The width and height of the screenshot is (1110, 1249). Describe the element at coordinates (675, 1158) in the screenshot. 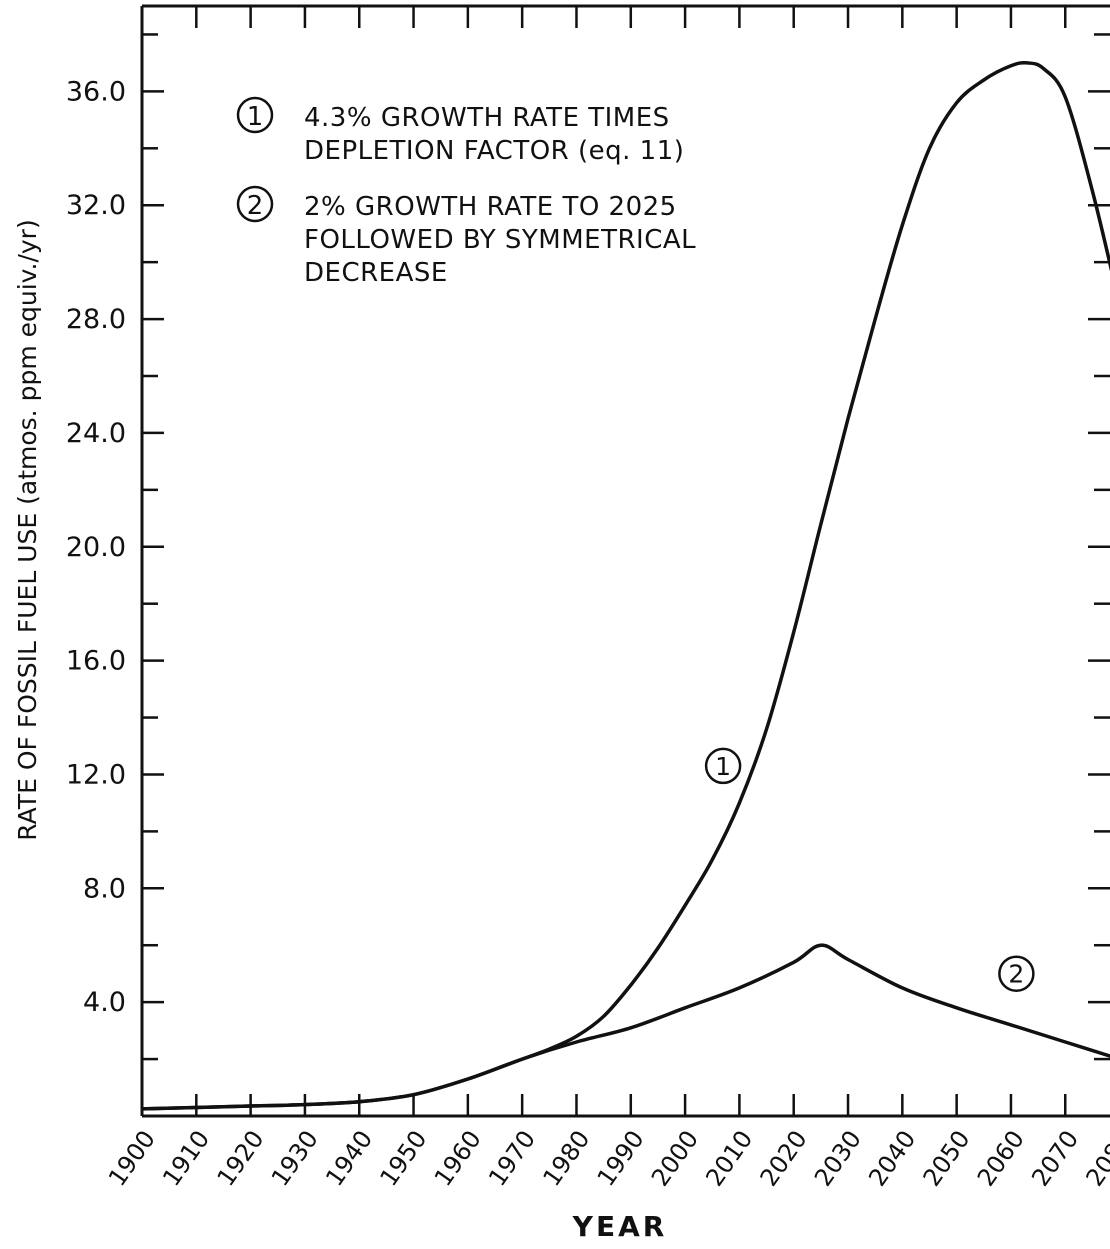

I see `x-tick-label: 2000` at that location.